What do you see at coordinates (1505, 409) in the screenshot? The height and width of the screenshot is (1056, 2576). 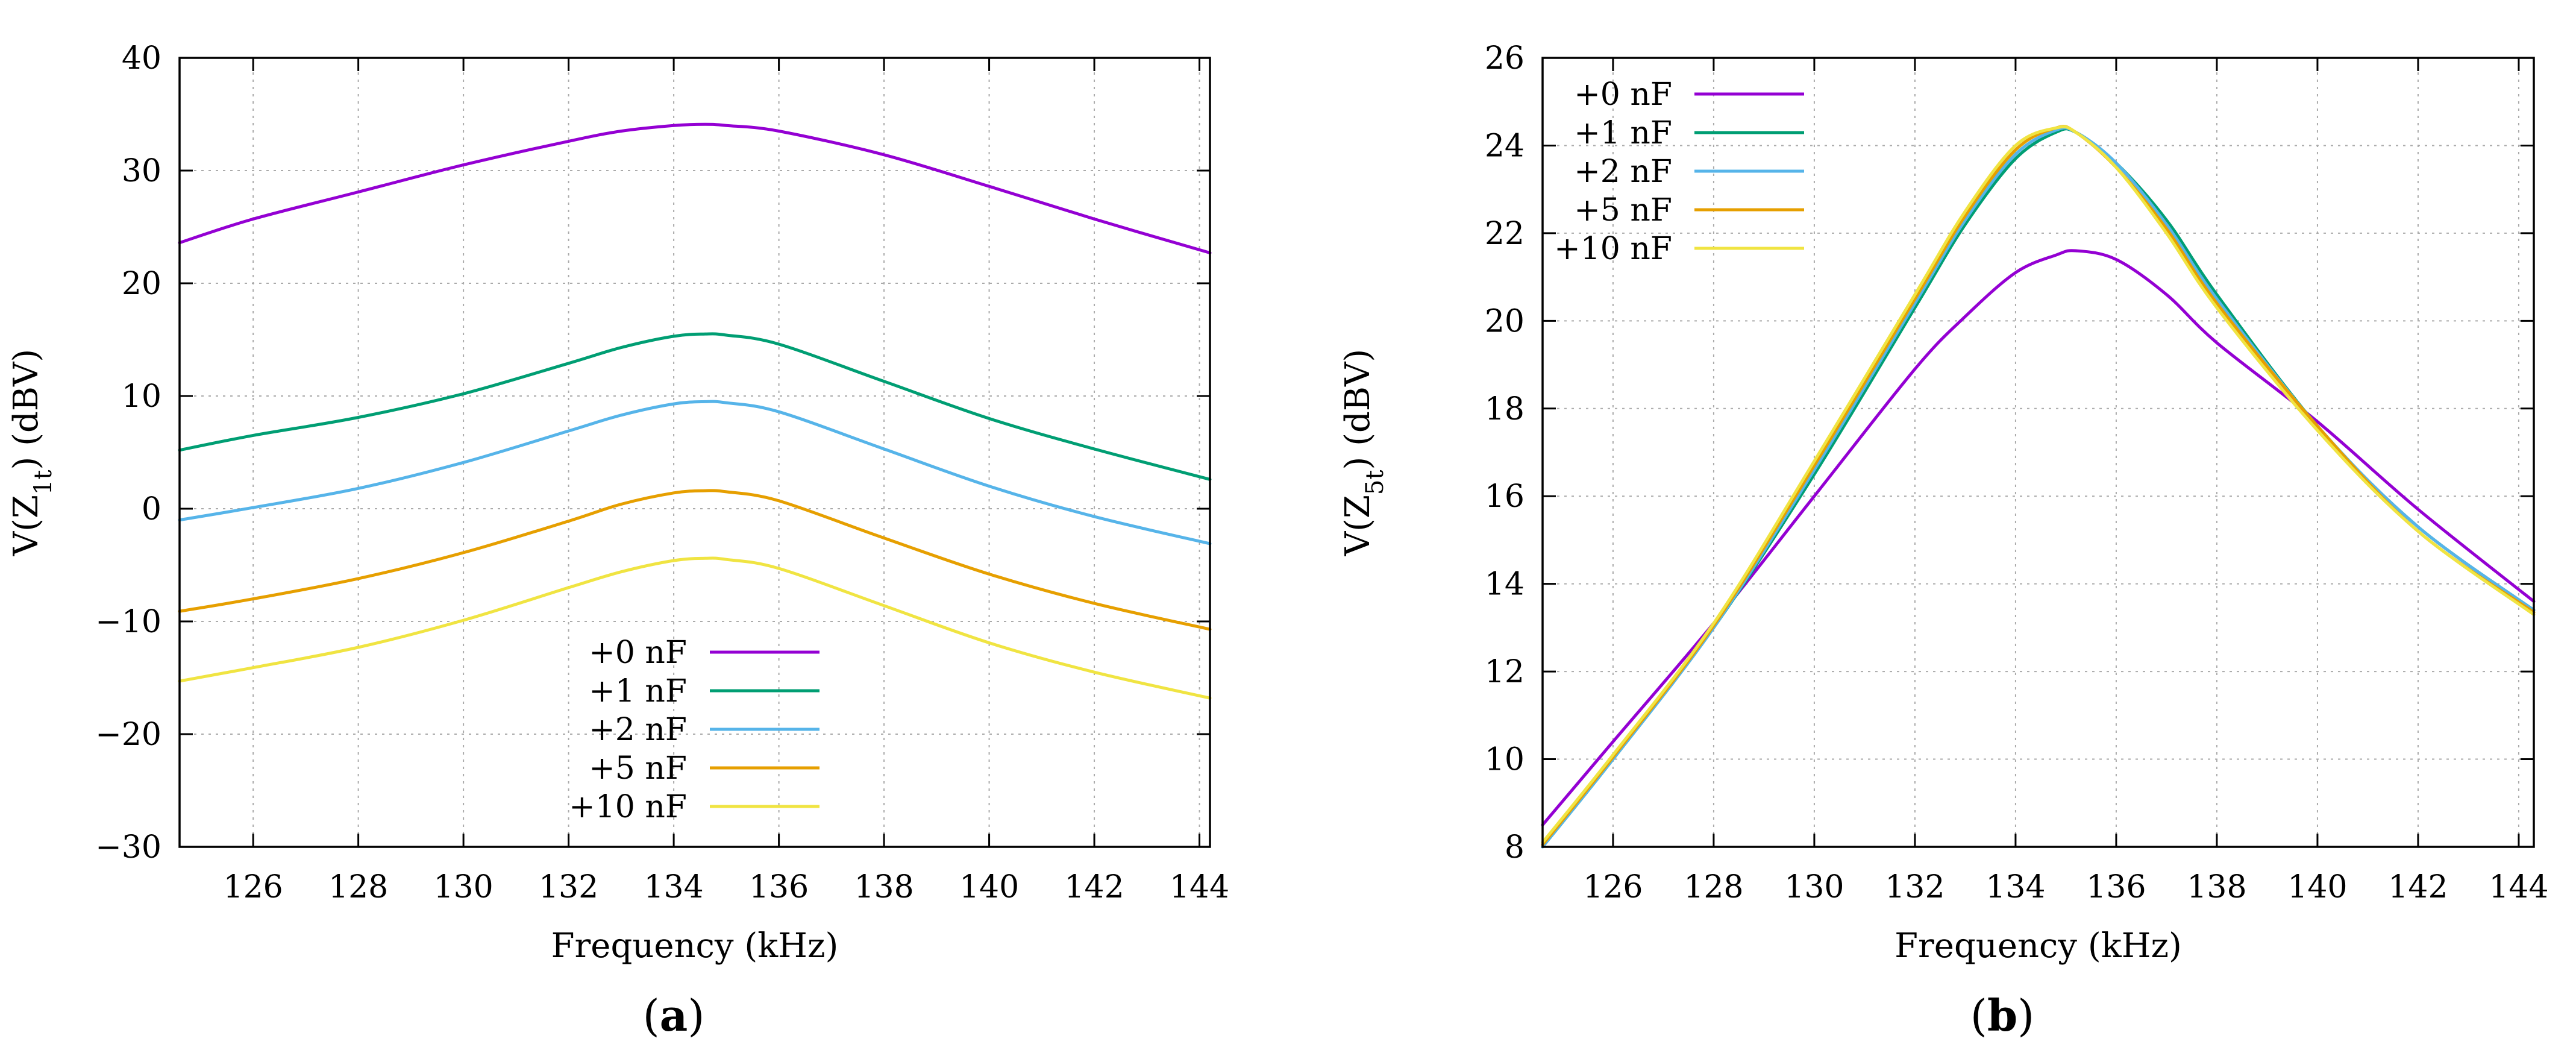 I see `y-tick-label: 18` at bounding box center [1505, 409].